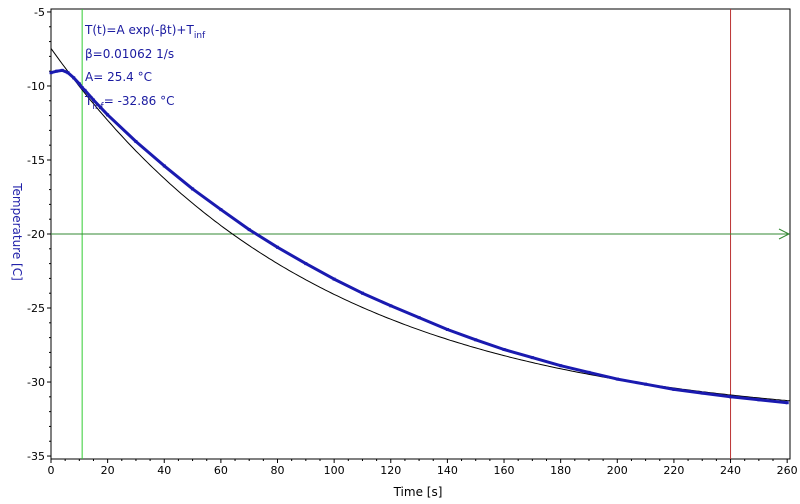 This screenshot has width=800, height=504. What do you see at coordinates (673, 470) in the screenshot?
I see `x-tick-label: 220` at bounding box center [673, 470].